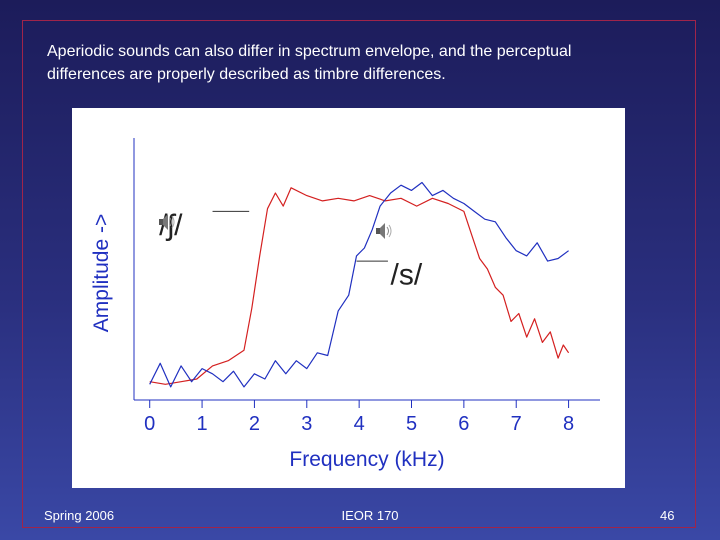 This screenshot has height=540, width=720. I want to click on annotation-label-sh: /ʃ/, so click(171, 225).